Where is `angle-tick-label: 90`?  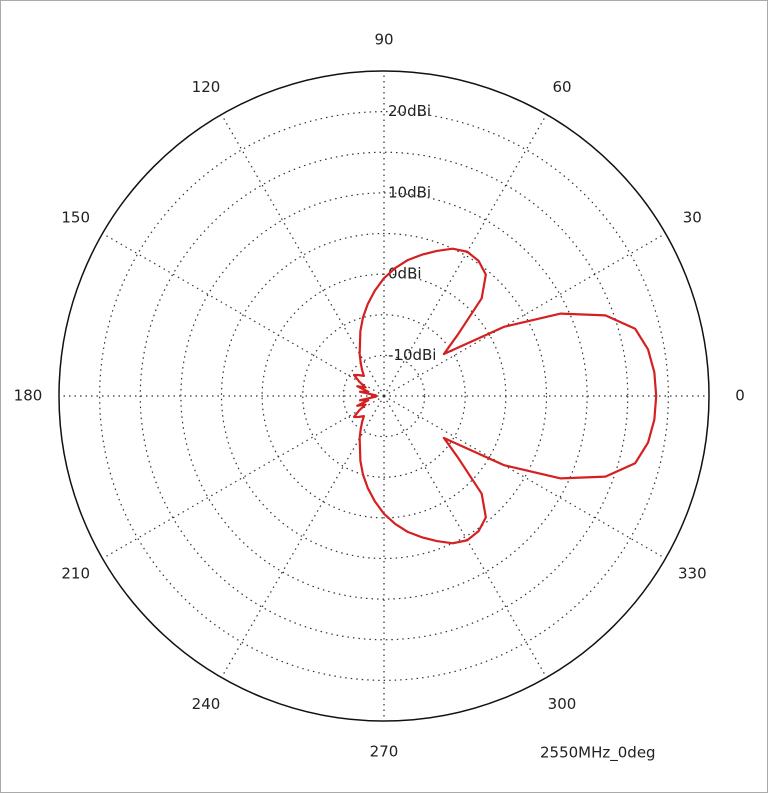
angle-tick-label: 90 is located at coordinates (383, 40).